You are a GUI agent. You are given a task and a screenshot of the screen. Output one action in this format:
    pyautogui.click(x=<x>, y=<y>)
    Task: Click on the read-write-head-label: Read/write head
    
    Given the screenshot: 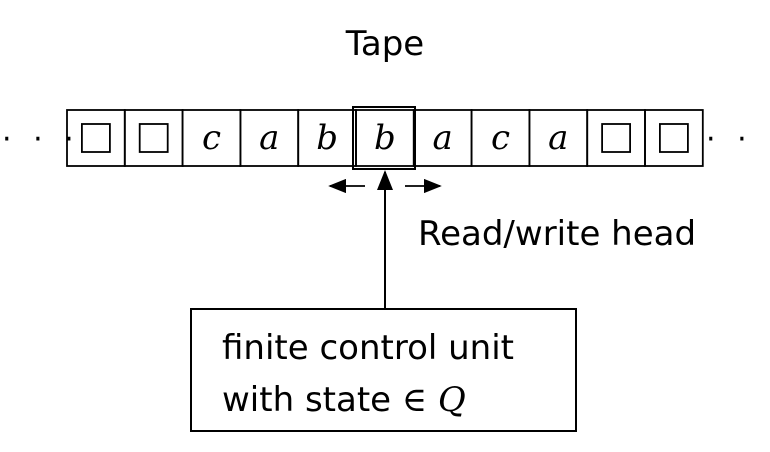 What is the action you would take?
    pyautogui.click(x=557, y=234)
    